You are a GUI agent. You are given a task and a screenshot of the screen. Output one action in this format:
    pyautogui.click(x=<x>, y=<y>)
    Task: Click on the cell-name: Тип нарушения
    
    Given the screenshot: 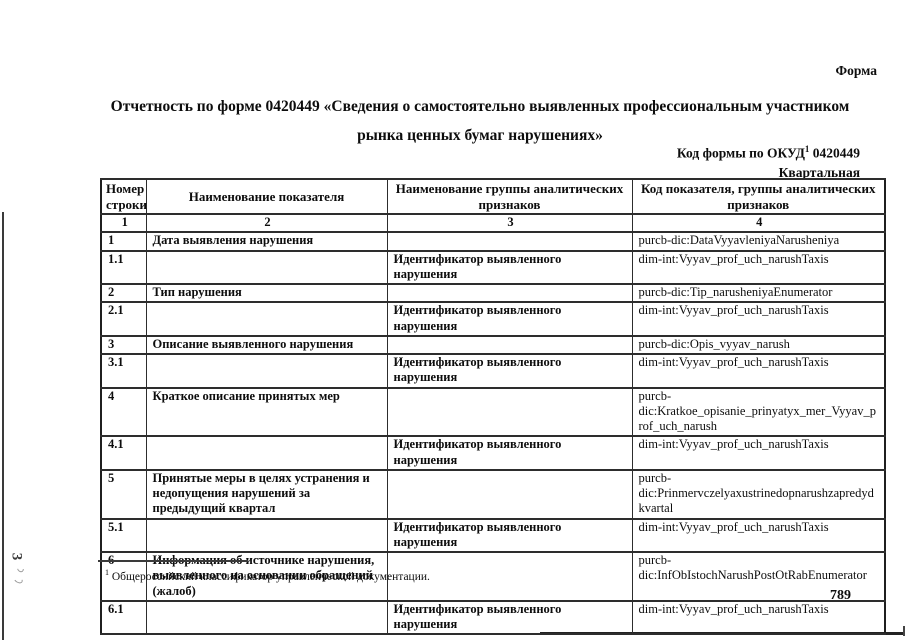 What is the action you would take?
    pyautogui.click(x=266, y=293)
    